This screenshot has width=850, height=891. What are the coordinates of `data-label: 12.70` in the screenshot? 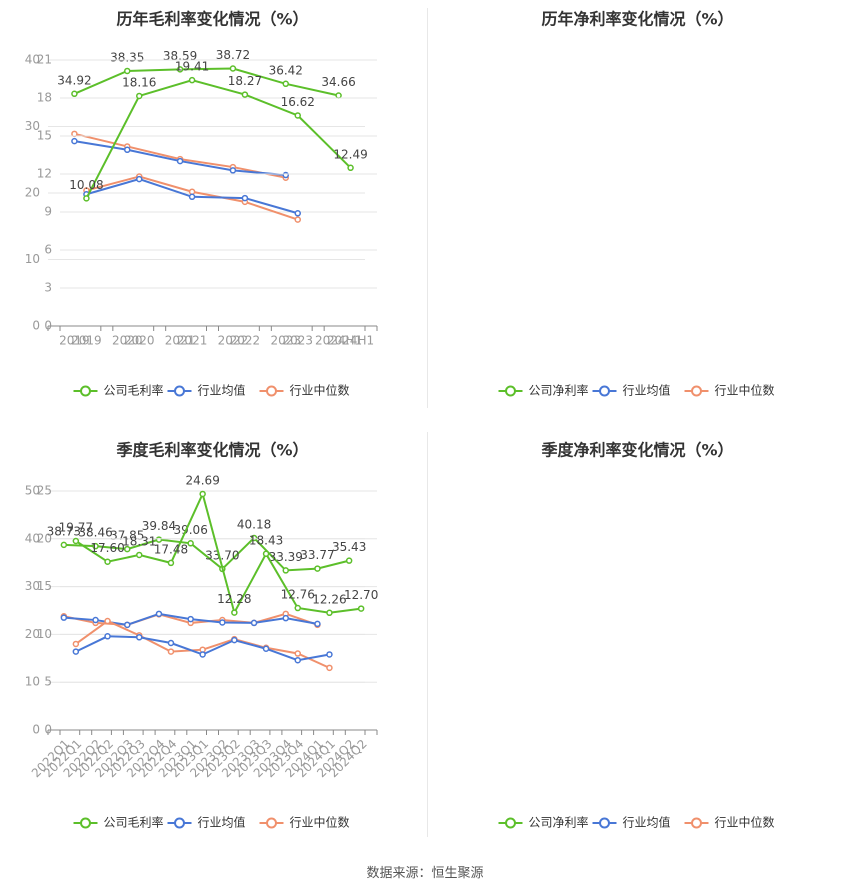 It's located at (361, 595).